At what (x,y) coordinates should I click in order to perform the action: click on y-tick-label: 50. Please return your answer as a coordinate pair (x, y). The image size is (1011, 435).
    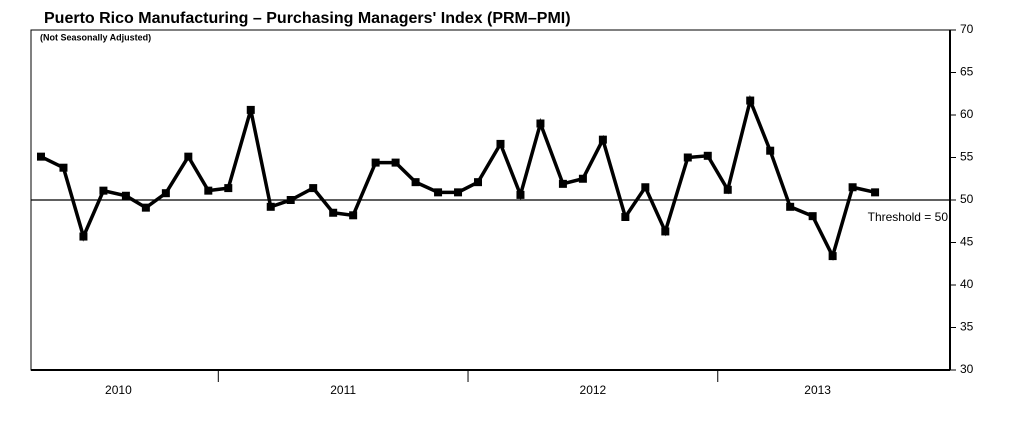
    Looking at the image, I should click on (967, 199).